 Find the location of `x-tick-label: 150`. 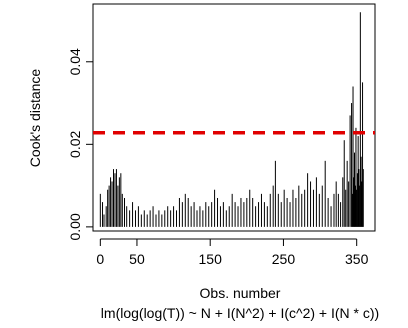

x-tick-label: 150 is located at coordinates (211, 259).